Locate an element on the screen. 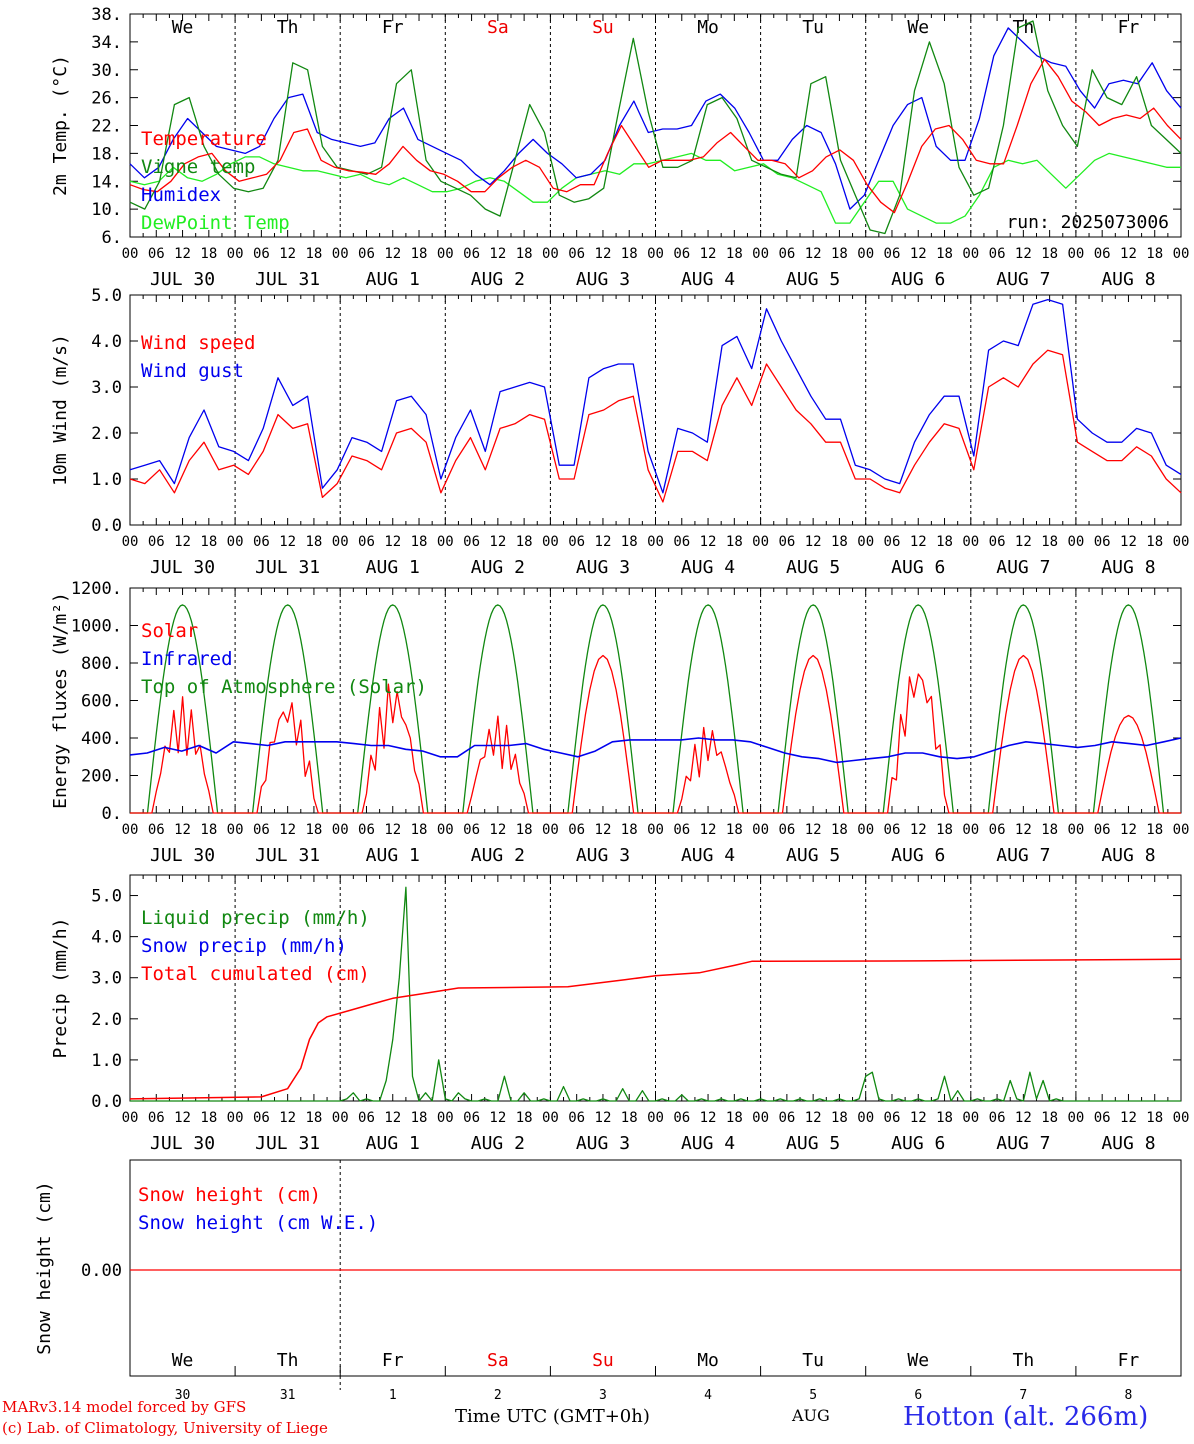 The image size is (1194, 1444). y-tick-label: 6. is located at coordinates (112, 238).